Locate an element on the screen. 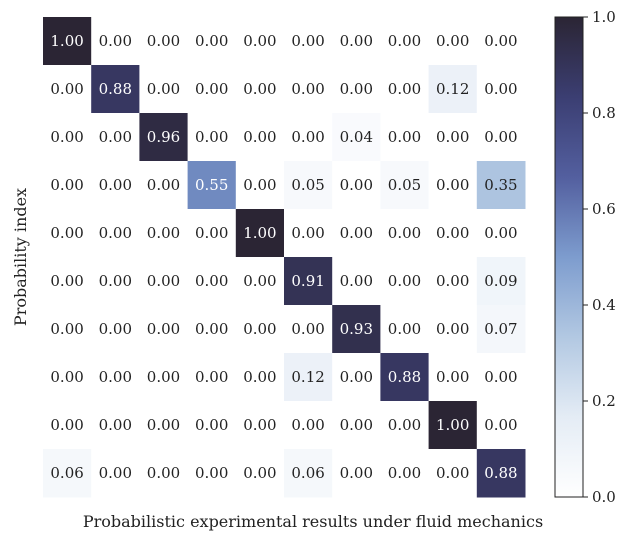 The width and height of the screenshot is (639, 537). colorbar-ticks: 0.0 0.2 0.4 0.6 0.8 1.0 is located at coordinates (599, 257).